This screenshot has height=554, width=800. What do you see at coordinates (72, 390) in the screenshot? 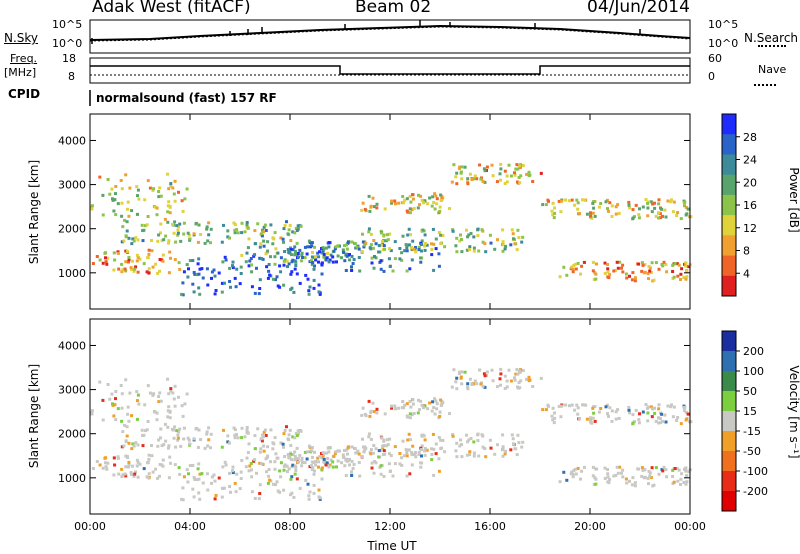
I see `ytick-label: 3000` at bounding box center [72, 390].